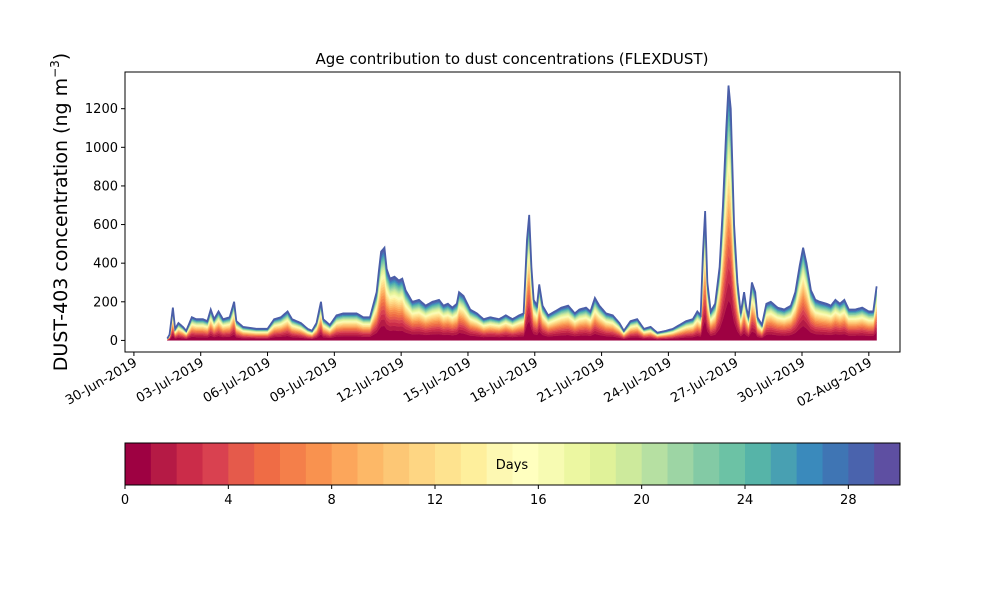 This screenshot has height=600, width=1000. Describe the element at coordinates (435, 500) in the screenshot. I see `colorbar-tick-label: 12` at that location.